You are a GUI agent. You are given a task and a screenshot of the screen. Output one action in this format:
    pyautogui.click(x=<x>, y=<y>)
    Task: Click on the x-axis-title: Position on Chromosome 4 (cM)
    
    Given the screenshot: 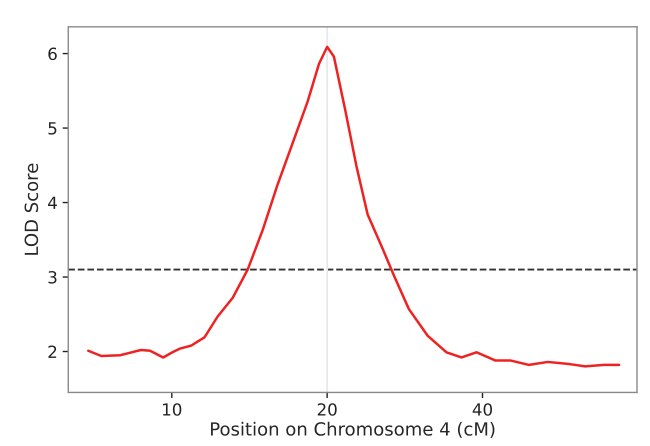 What is the action you would take?
    pyautogui.click(x=352, y=430)
    